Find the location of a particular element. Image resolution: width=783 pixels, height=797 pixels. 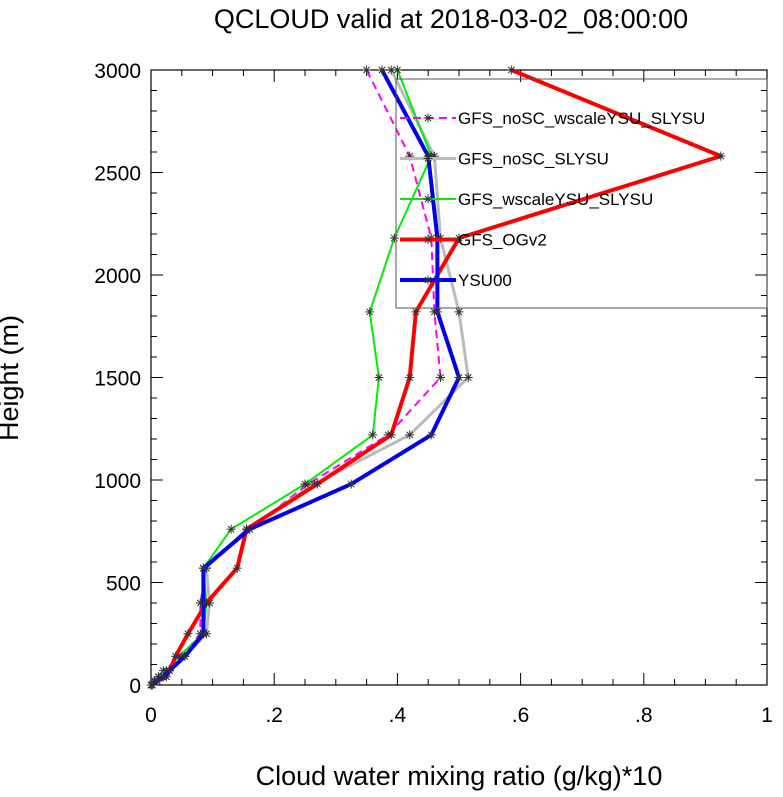

legend-item: GFS_wscaleYSU_SLYSU is located at coordinates (526, 199).